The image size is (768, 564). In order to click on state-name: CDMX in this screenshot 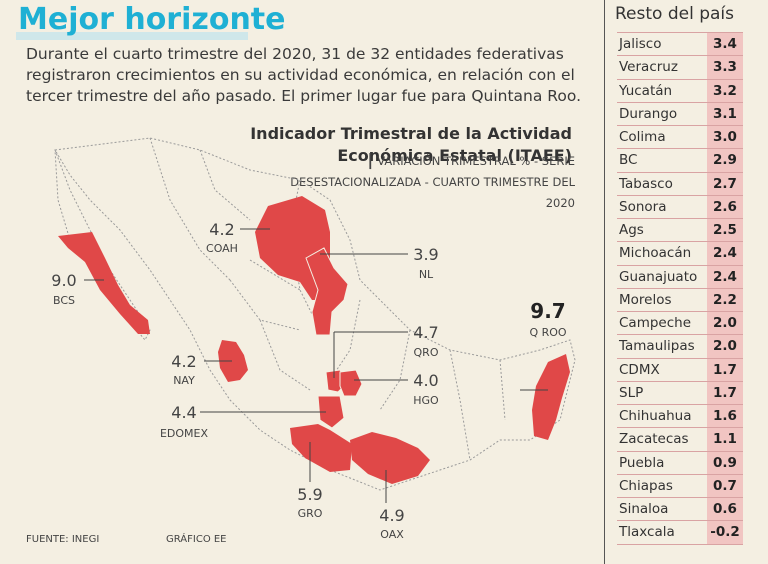, I will do `click(639, 369)`.